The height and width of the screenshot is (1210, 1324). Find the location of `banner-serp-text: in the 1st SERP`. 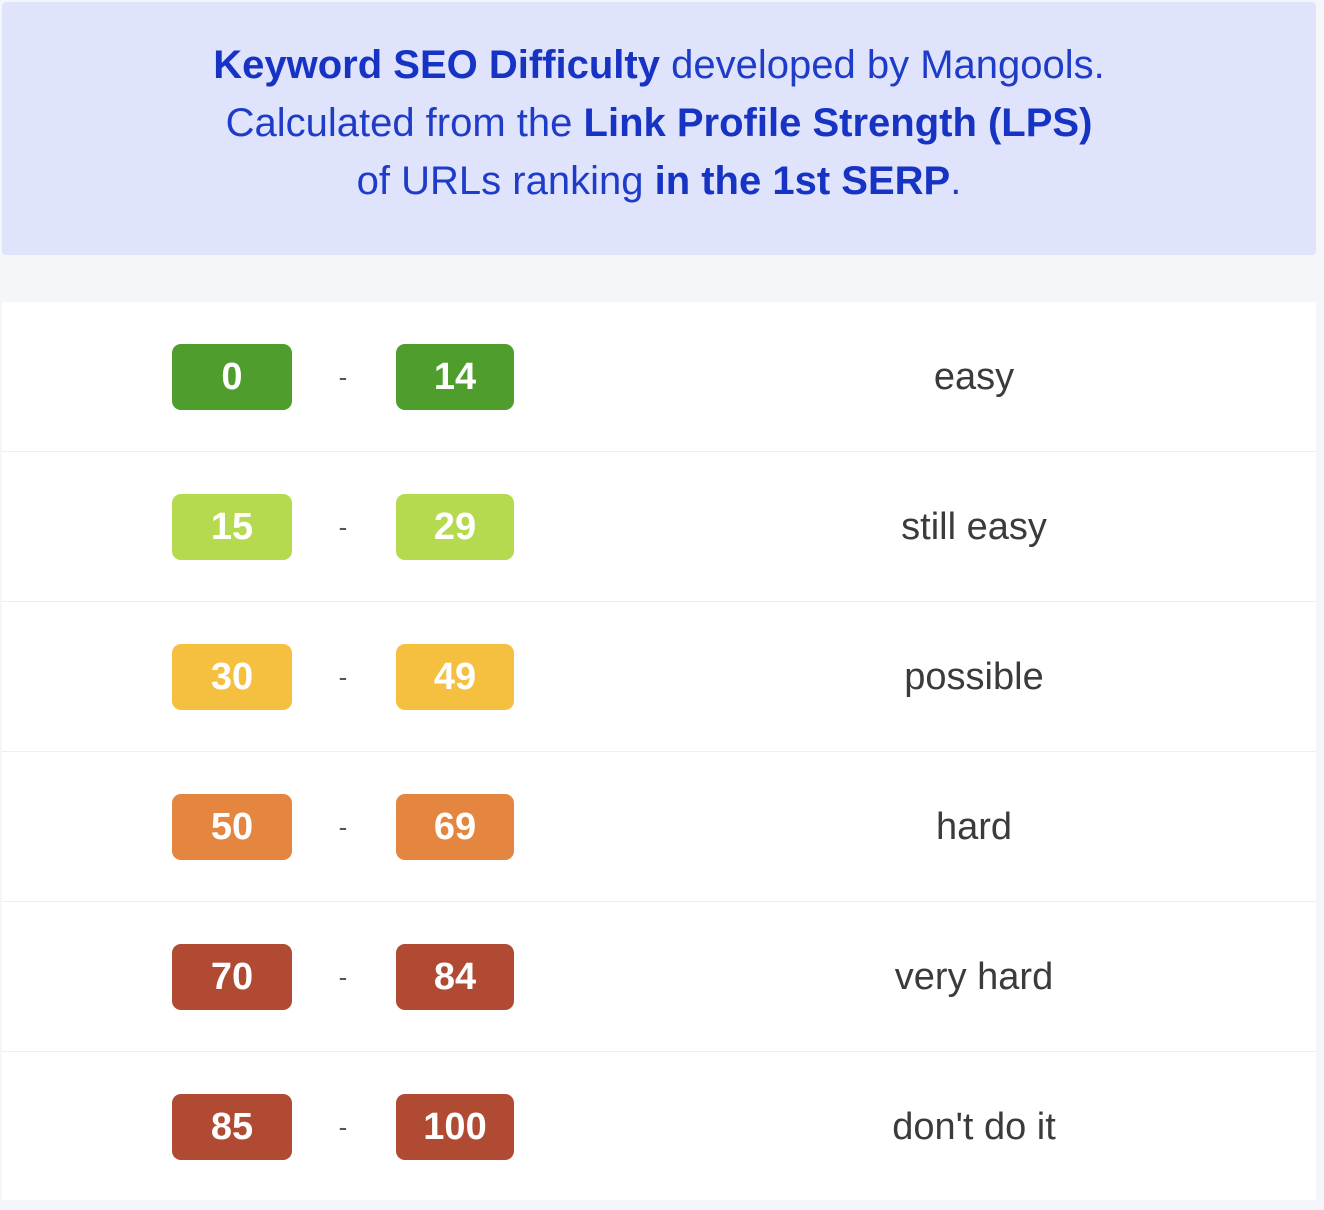

banner-serp-text: in the 1st SERP is located at coordinates (802, 180).